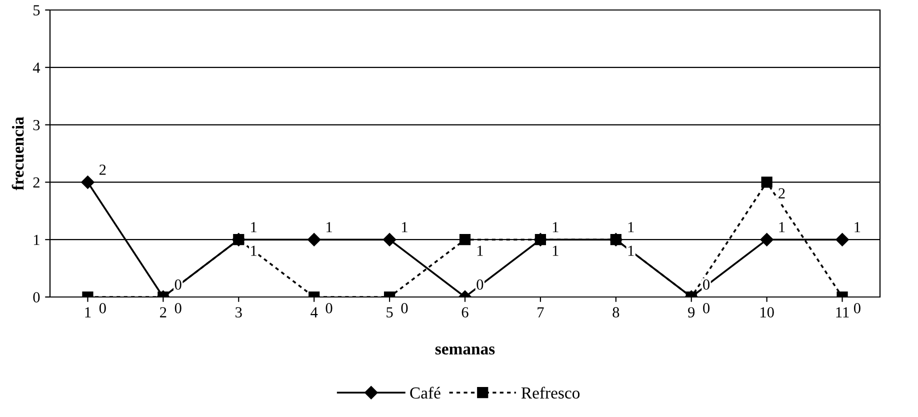 The height and width of the screenshot is (417, 918). Describe the element at coordinates (88, 312) in the screenshot. I see `x-tick-label: 1` at that location.